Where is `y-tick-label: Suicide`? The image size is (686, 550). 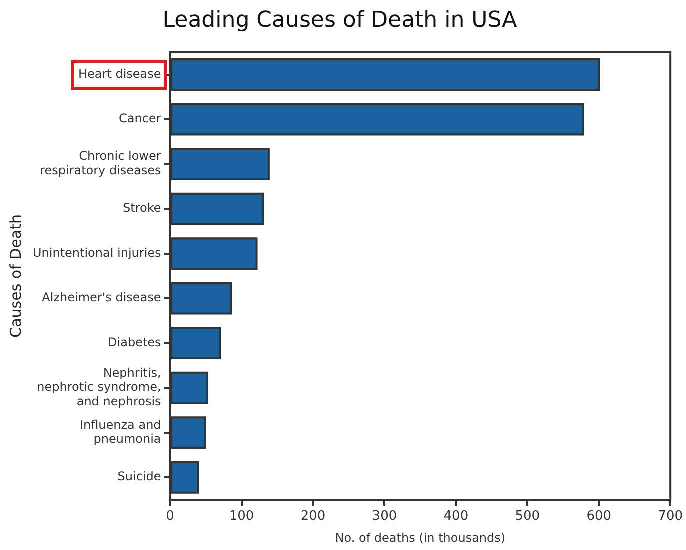 y-tick-label: Suicide is located at coordinates (140, 477).